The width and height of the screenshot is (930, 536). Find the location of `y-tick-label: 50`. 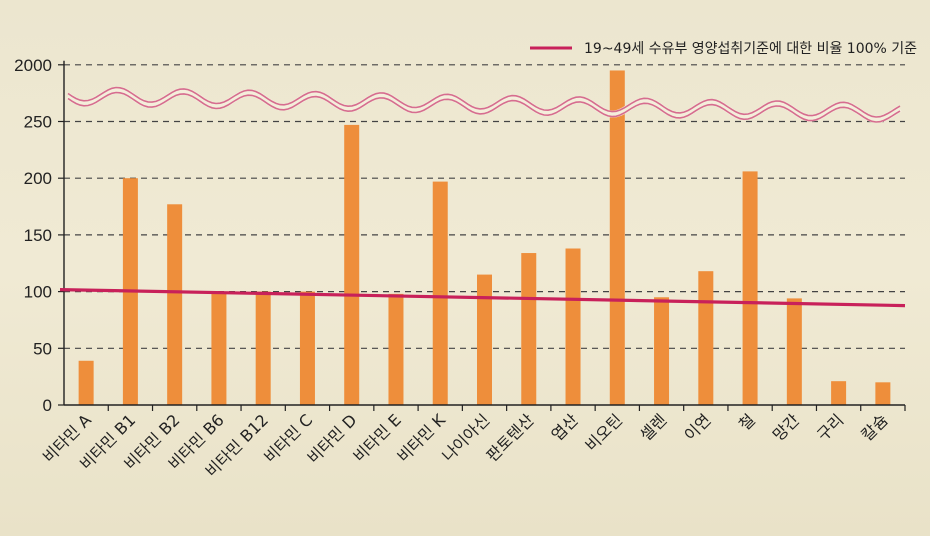

y-tick-label: 50 is located at coordinates (42, 348).